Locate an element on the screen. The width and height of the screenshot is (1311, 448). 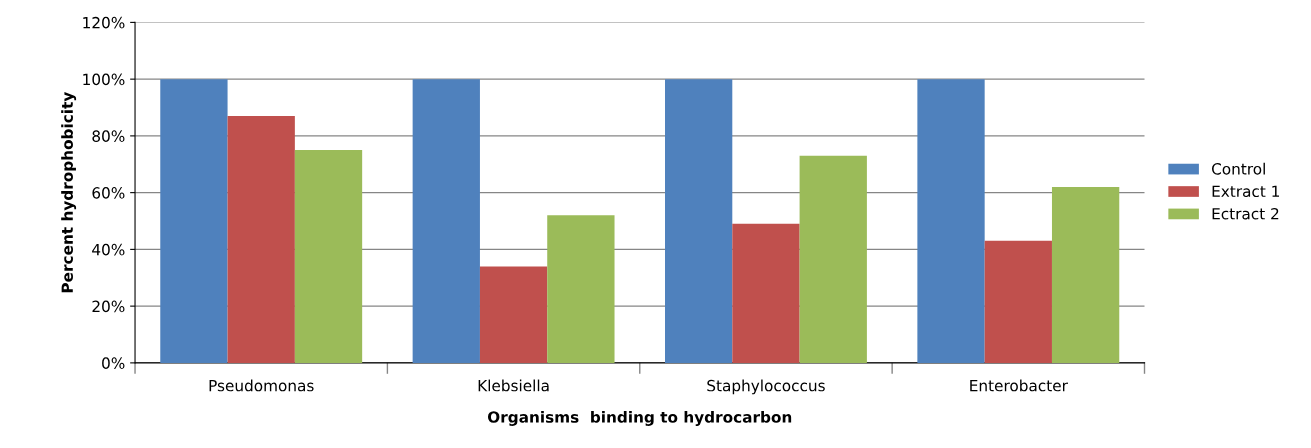
legend-label: Control is located at coordinates (1238, 168).